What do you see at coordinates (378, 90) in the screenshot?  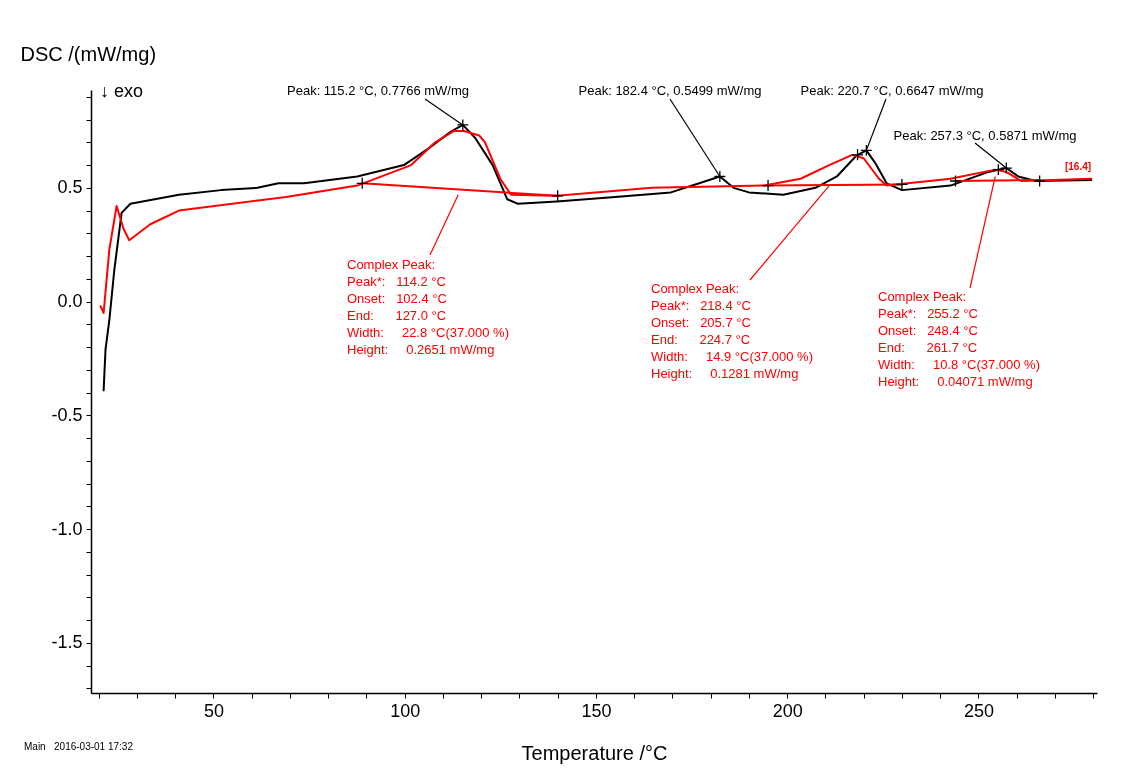 I see `annotation: Peak: 115.2 °C, 0.7766 mW/mg` at bounding box center [378, 90].